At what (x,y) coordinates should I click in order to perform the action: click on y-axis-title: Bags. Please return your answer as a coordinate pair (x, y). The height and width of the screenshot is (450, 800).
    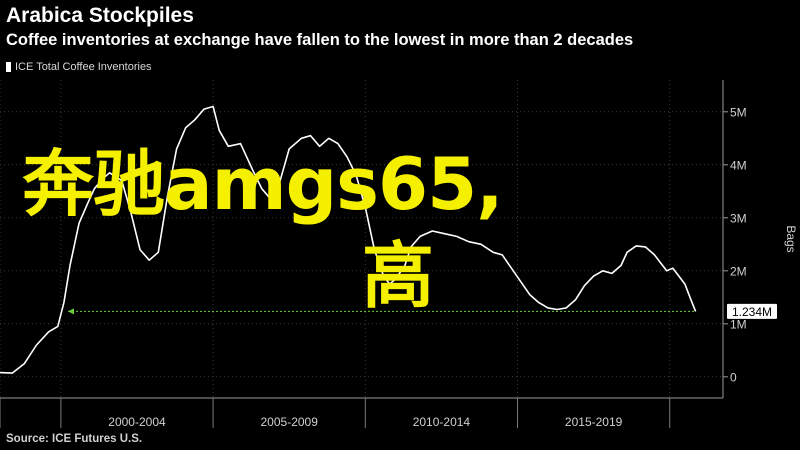
    Looking at the image, I should click on (791, 238).